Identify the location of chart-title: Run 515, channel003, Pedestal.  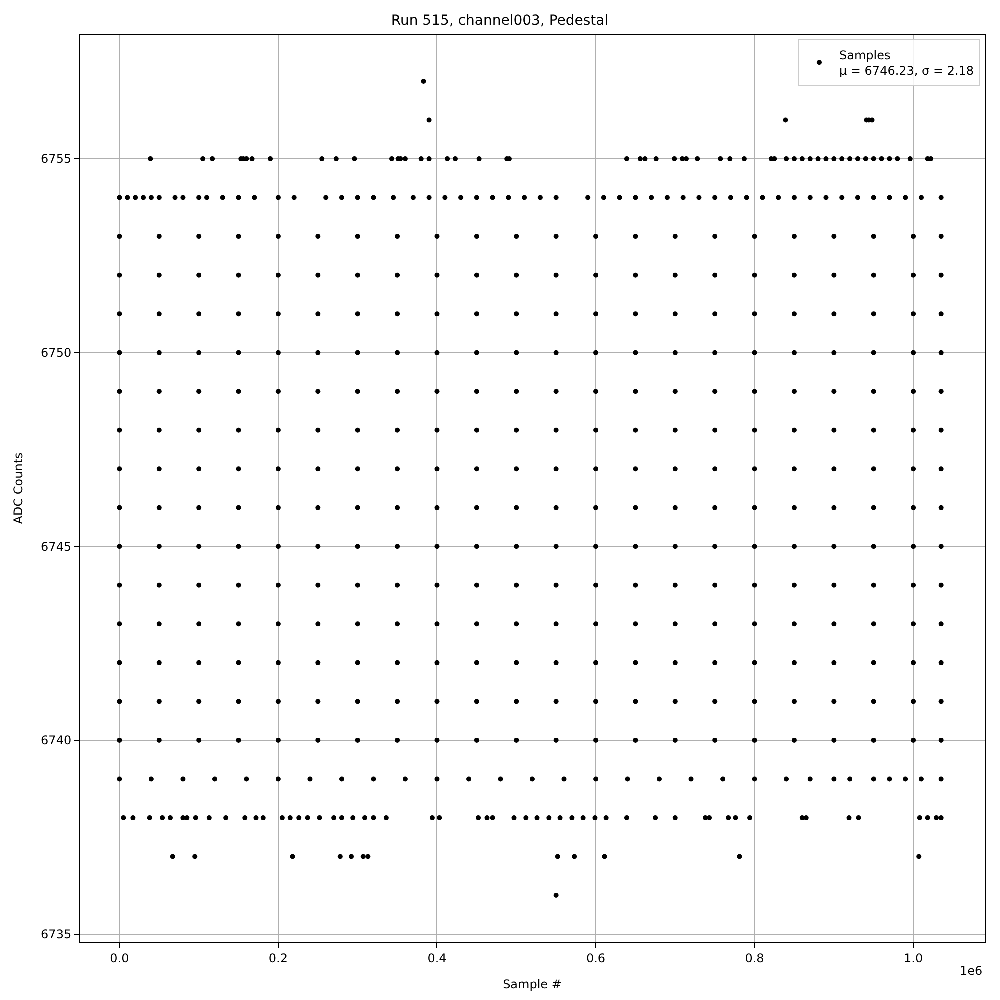
(500, 20).